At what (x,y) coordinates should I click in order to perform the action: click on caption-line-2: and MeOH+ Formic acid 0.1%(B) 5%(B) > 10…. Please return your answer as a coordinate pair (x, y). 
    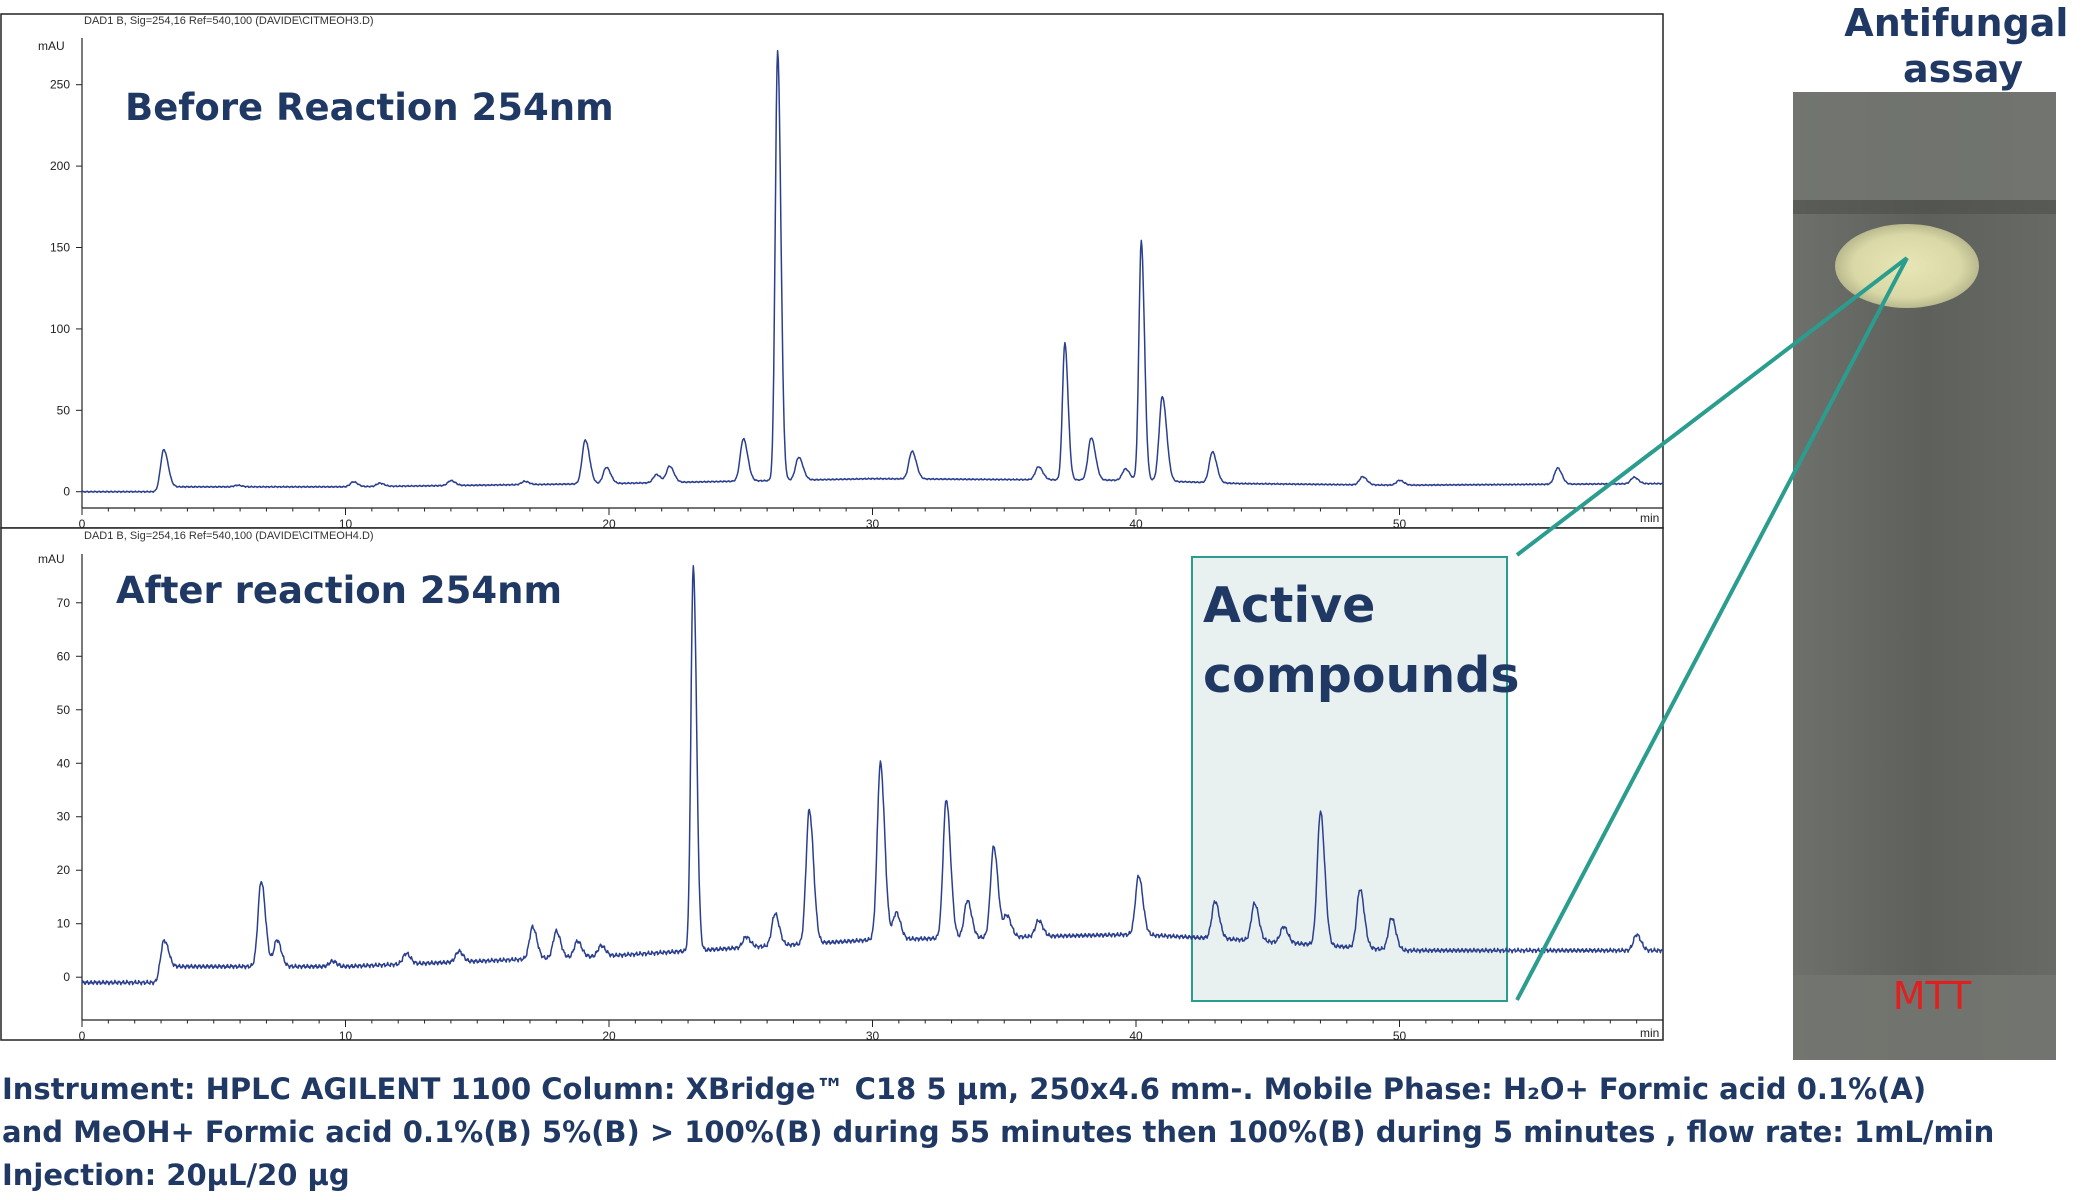
    Looking at the image, I should click on (998, 1132).